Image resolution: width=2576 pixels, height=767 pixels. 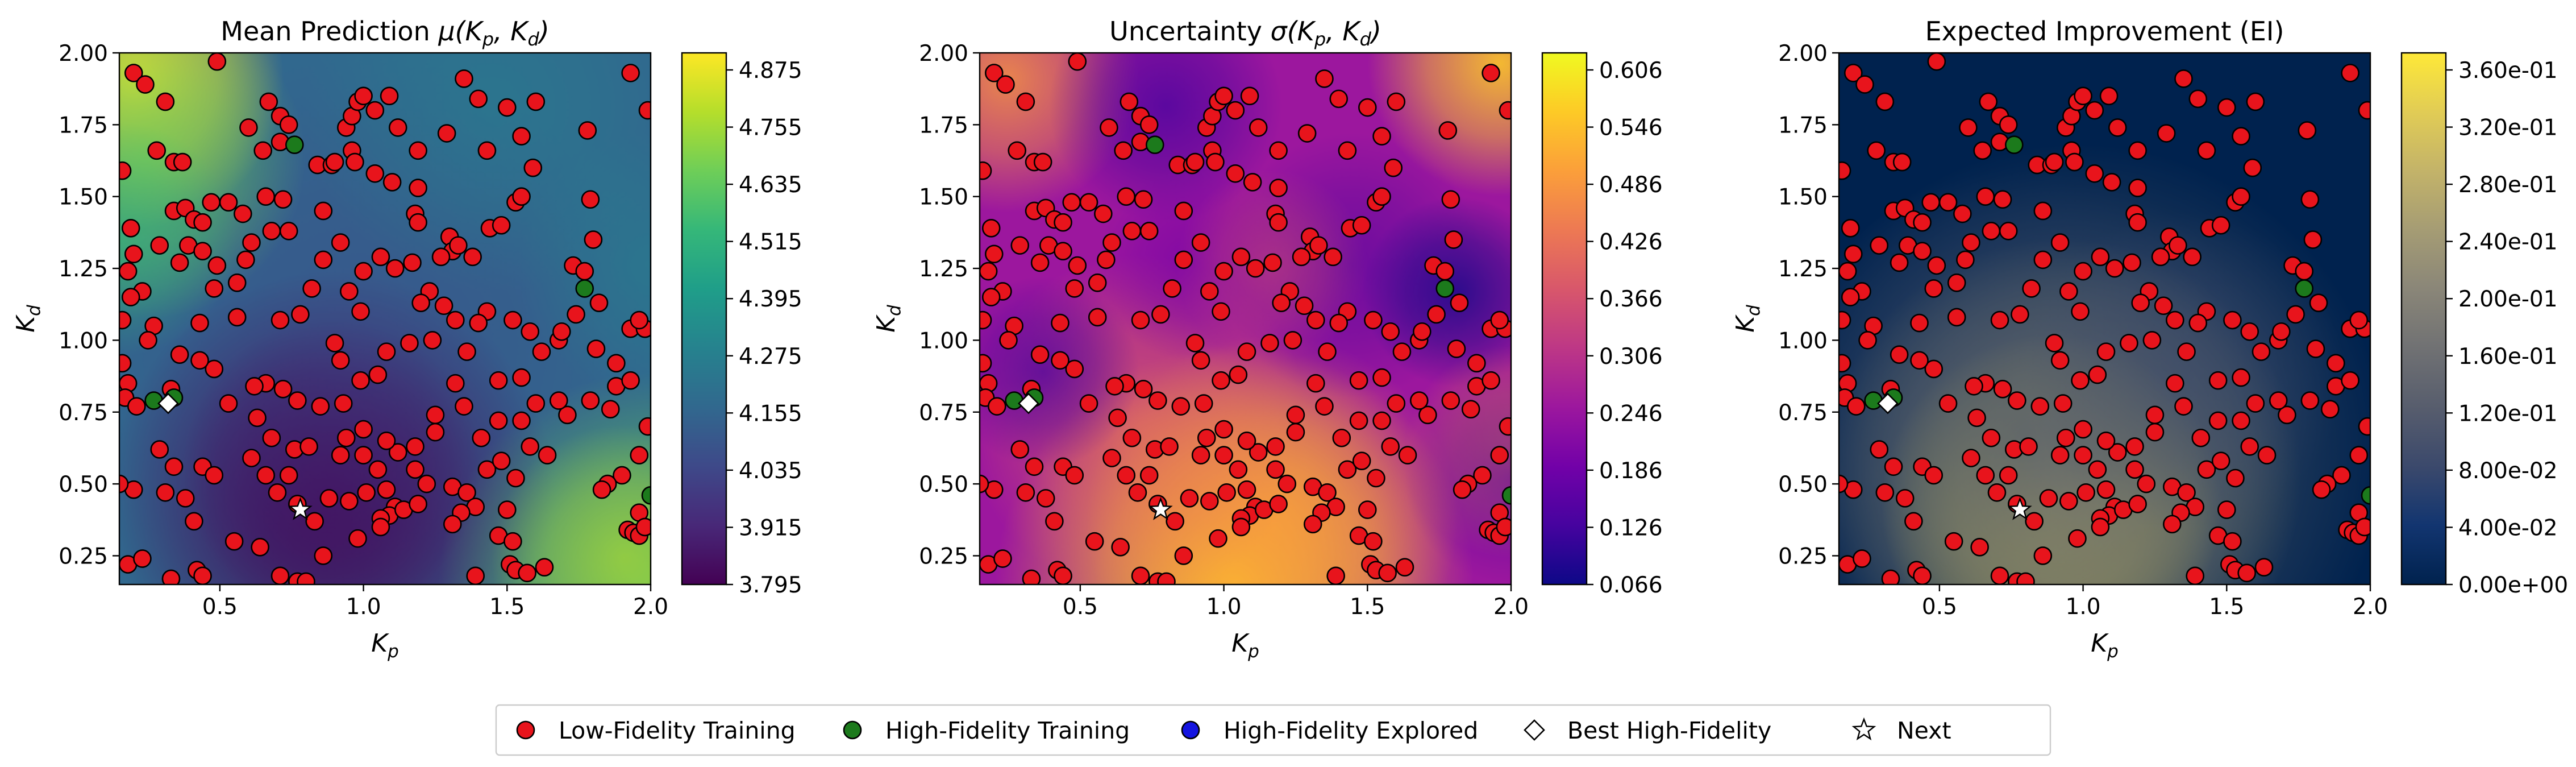 What do you see at coordinates (1631, 185) in the screenshot?
I see `colorbar-tick-label: 0.486` at bounding box center [1631, 185].